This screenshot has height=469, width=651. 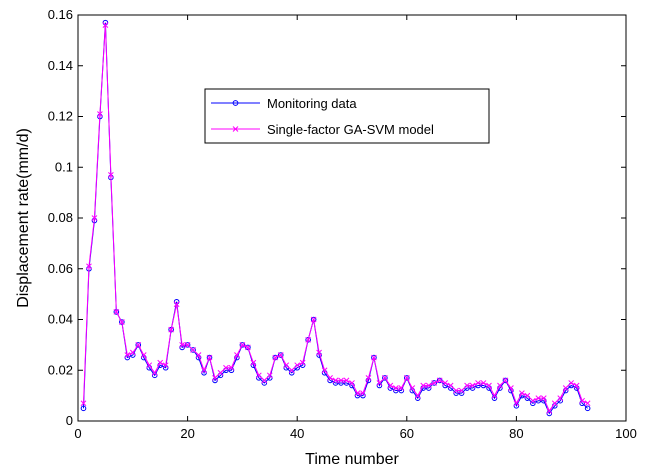 What do you see at coordinates (312, 103) in the screenshot?
I see `legend-label-monitoring: Monitoring data` at bounding box center [312, 103].